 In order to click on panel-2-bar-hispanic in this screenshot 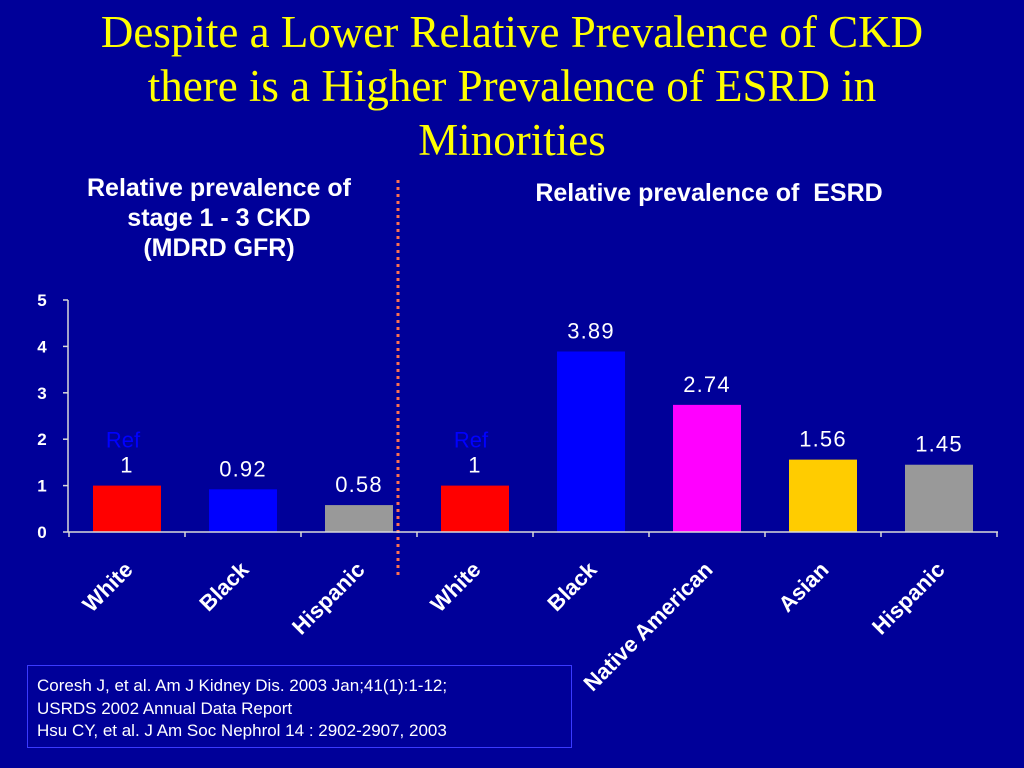, I will do `click(939, 498)`.